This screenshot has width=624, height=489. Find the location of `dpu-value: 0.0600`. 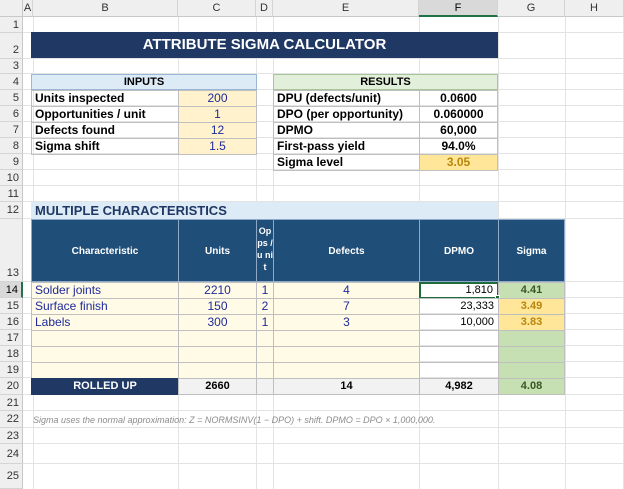

dpu-value: 0.0600 is located at coordinates (458, 98).